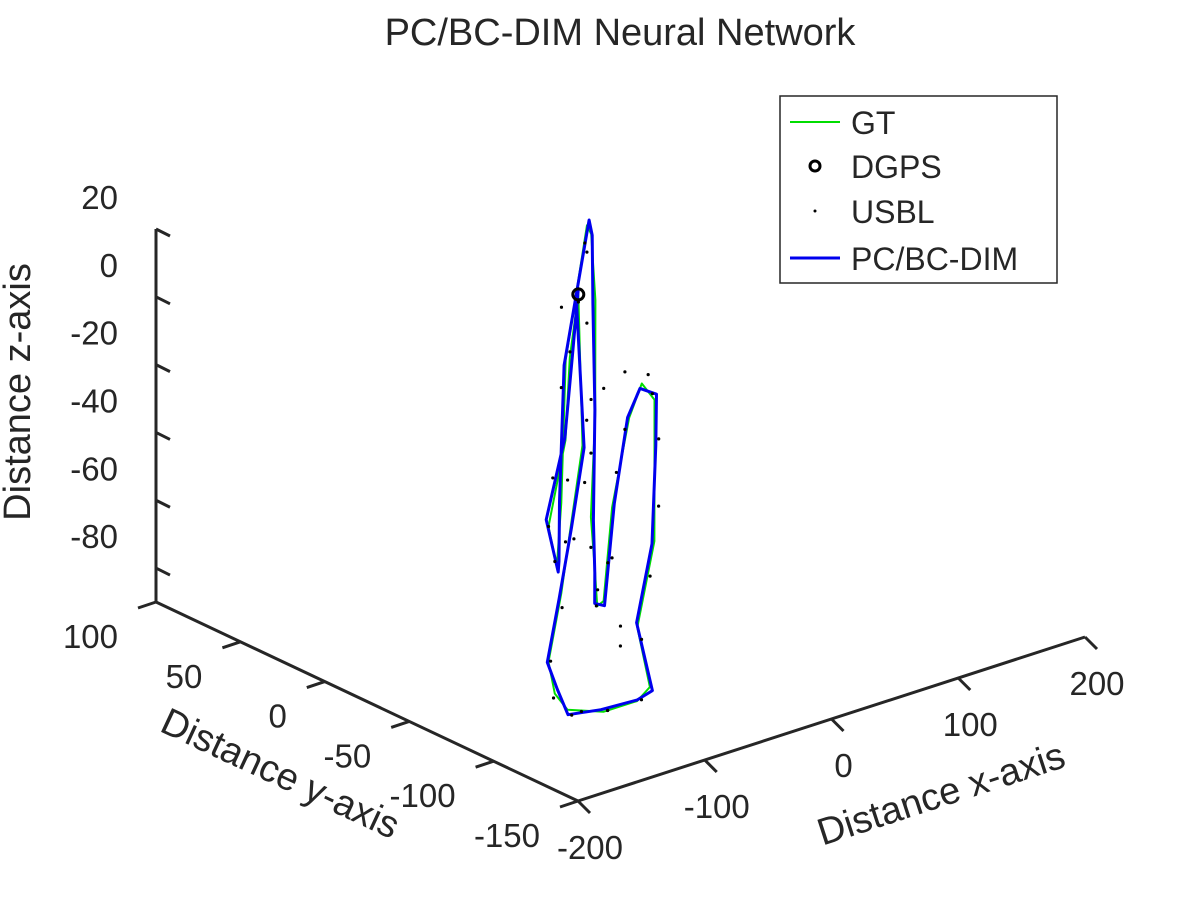 The width and height of the screenshot is (1203, 903). What do you see at coordinates (590, 847) in the screenshot?
I see `x-tick-label: -200` at bounding box center [590, 847].